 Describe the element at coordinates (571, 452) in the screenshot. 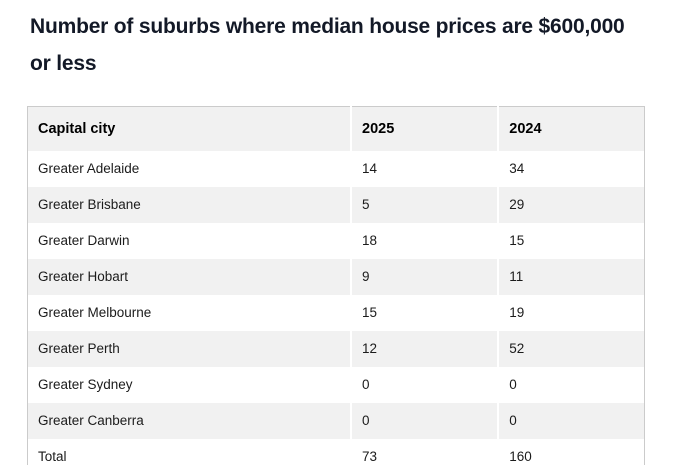

I see `value-cell: 160` at that location.